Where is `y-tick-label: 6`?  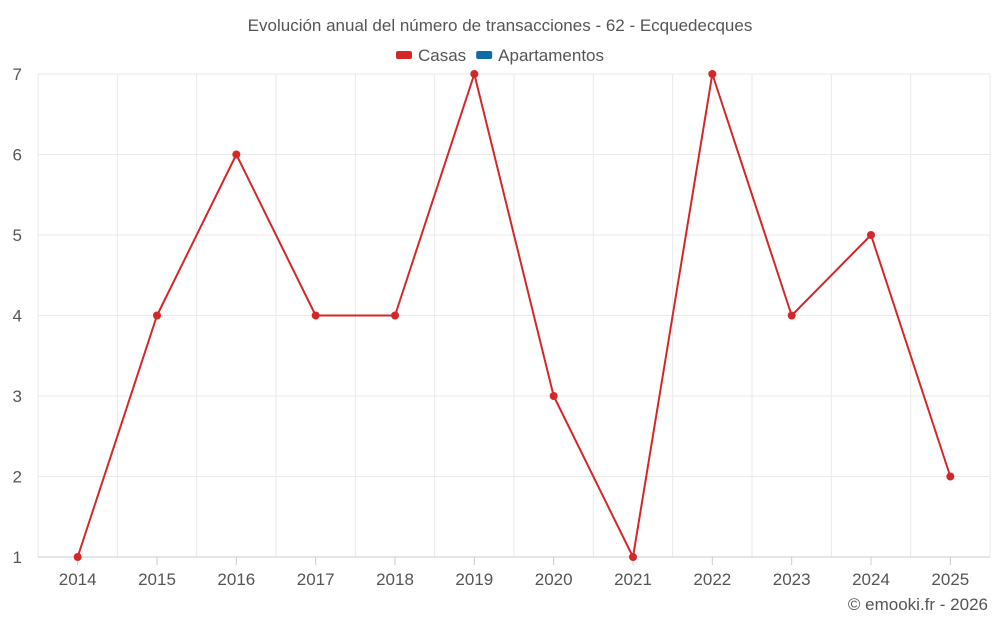 y-tick-label: 6 is located at coordinates (17, 155).